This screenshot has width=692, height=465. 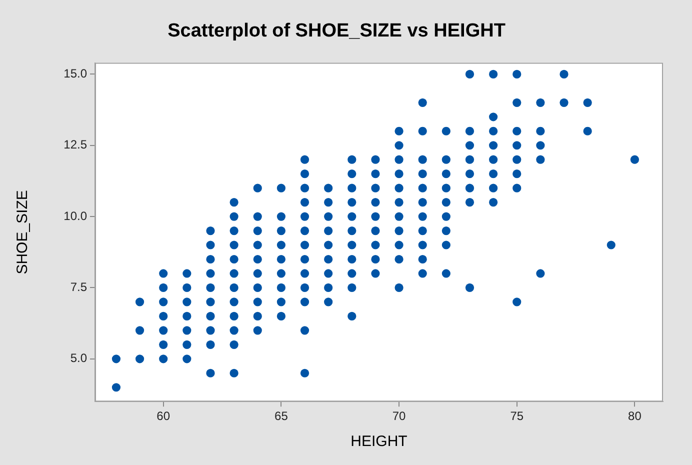 What do you see at coordinates (76, 215) in the screenshot?
I see `y-tick-label: 10.0` at bounding box center [76, 215].